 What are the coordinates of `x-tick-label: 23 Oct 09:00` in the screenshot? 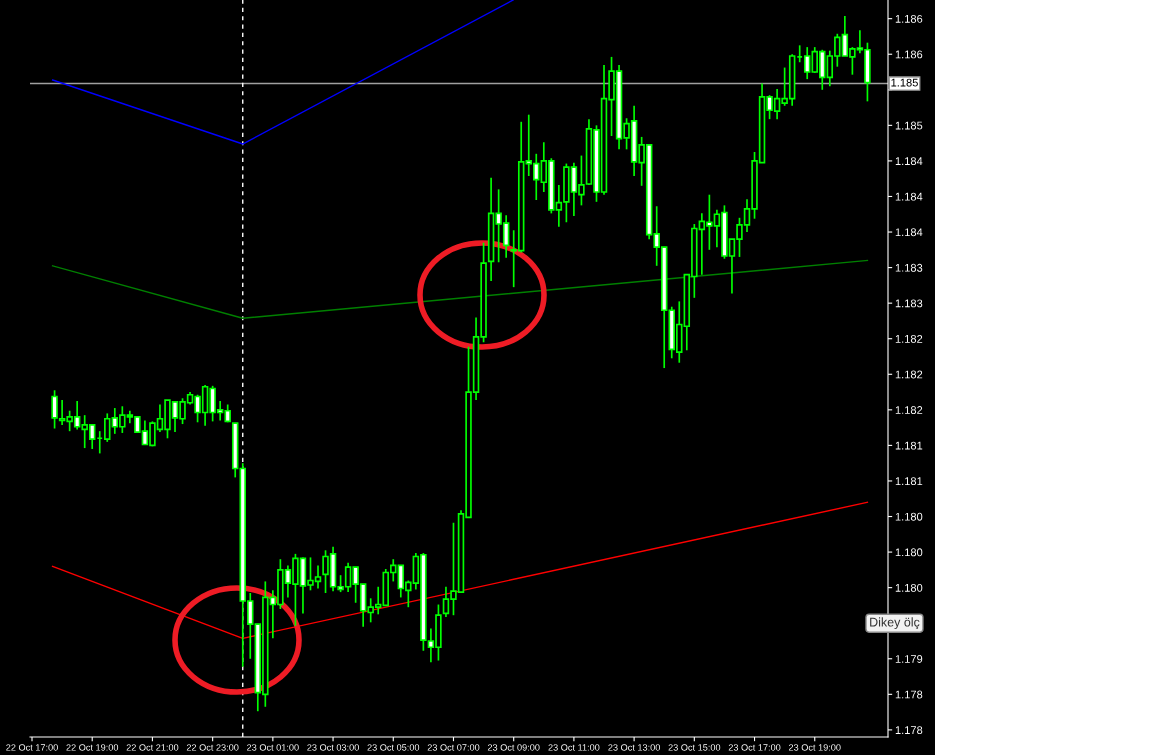 It's located at (513, 747).